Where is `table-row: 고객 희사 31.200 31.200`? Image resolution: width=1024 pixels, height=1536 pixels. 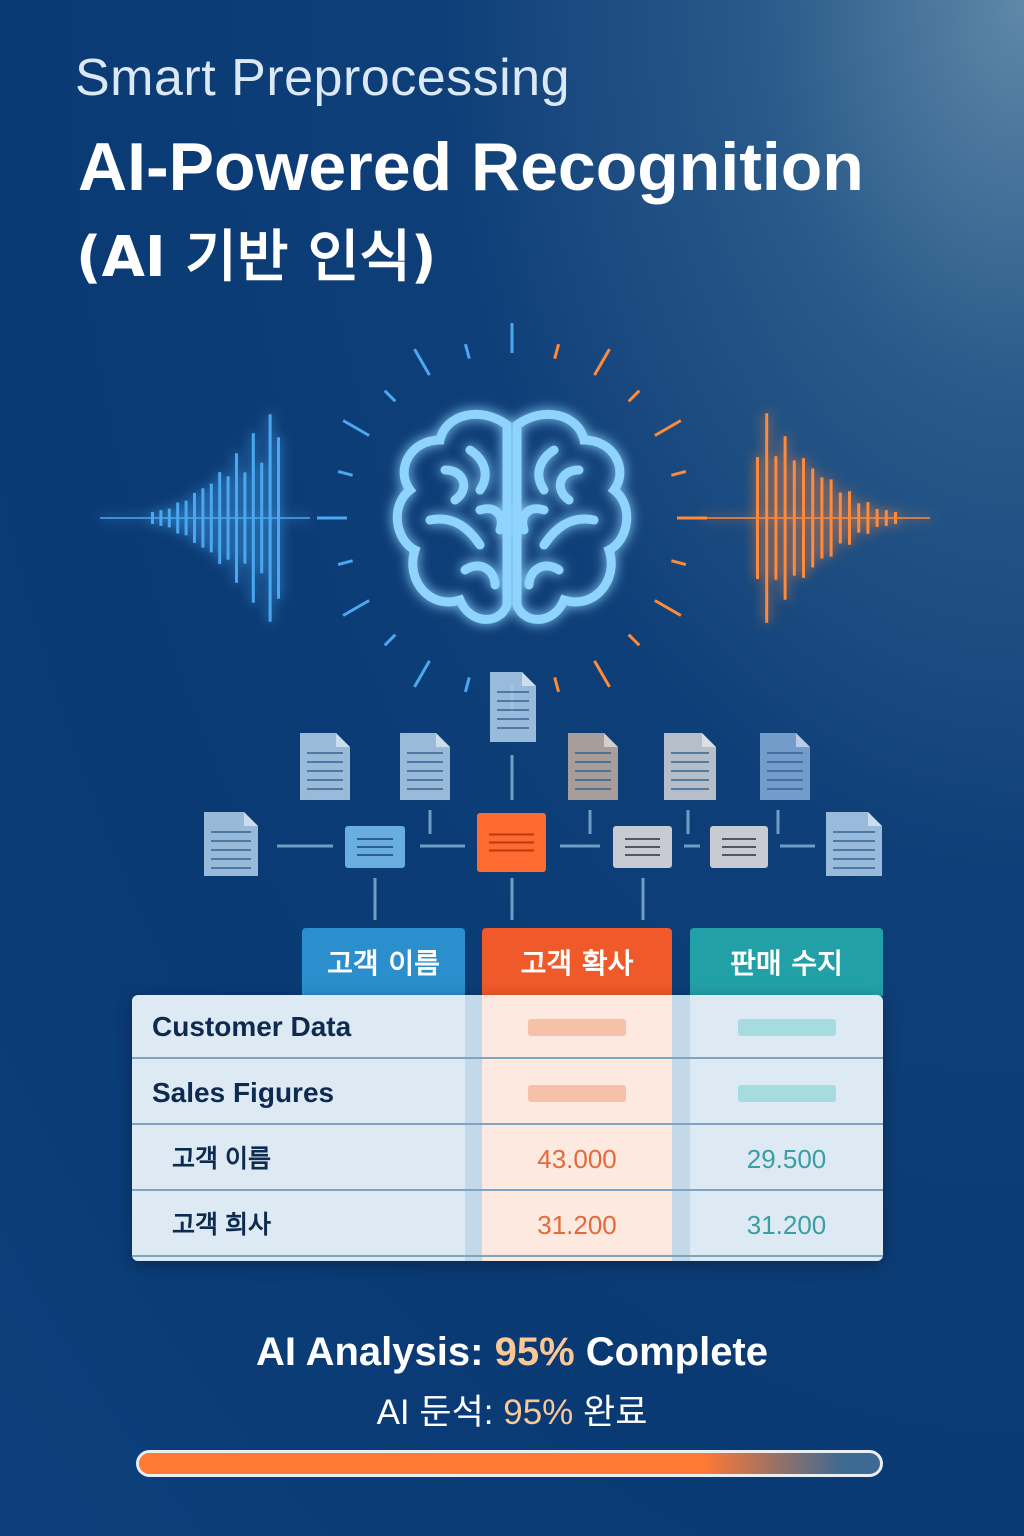
table-row: 고객 희사 31.200 31.200 is located at coordinates (507, 1225).